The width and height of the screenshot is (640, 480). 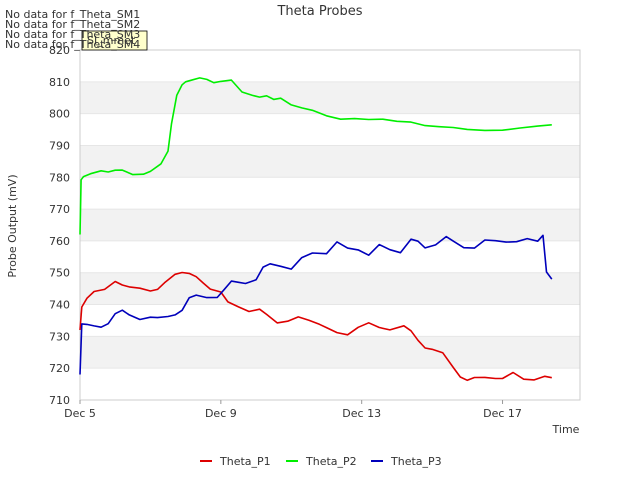 What do you see at coordinates (331, 461) in the screenshot?
I see `legend-label: Theta_P2` at bounding box center [331, 461].